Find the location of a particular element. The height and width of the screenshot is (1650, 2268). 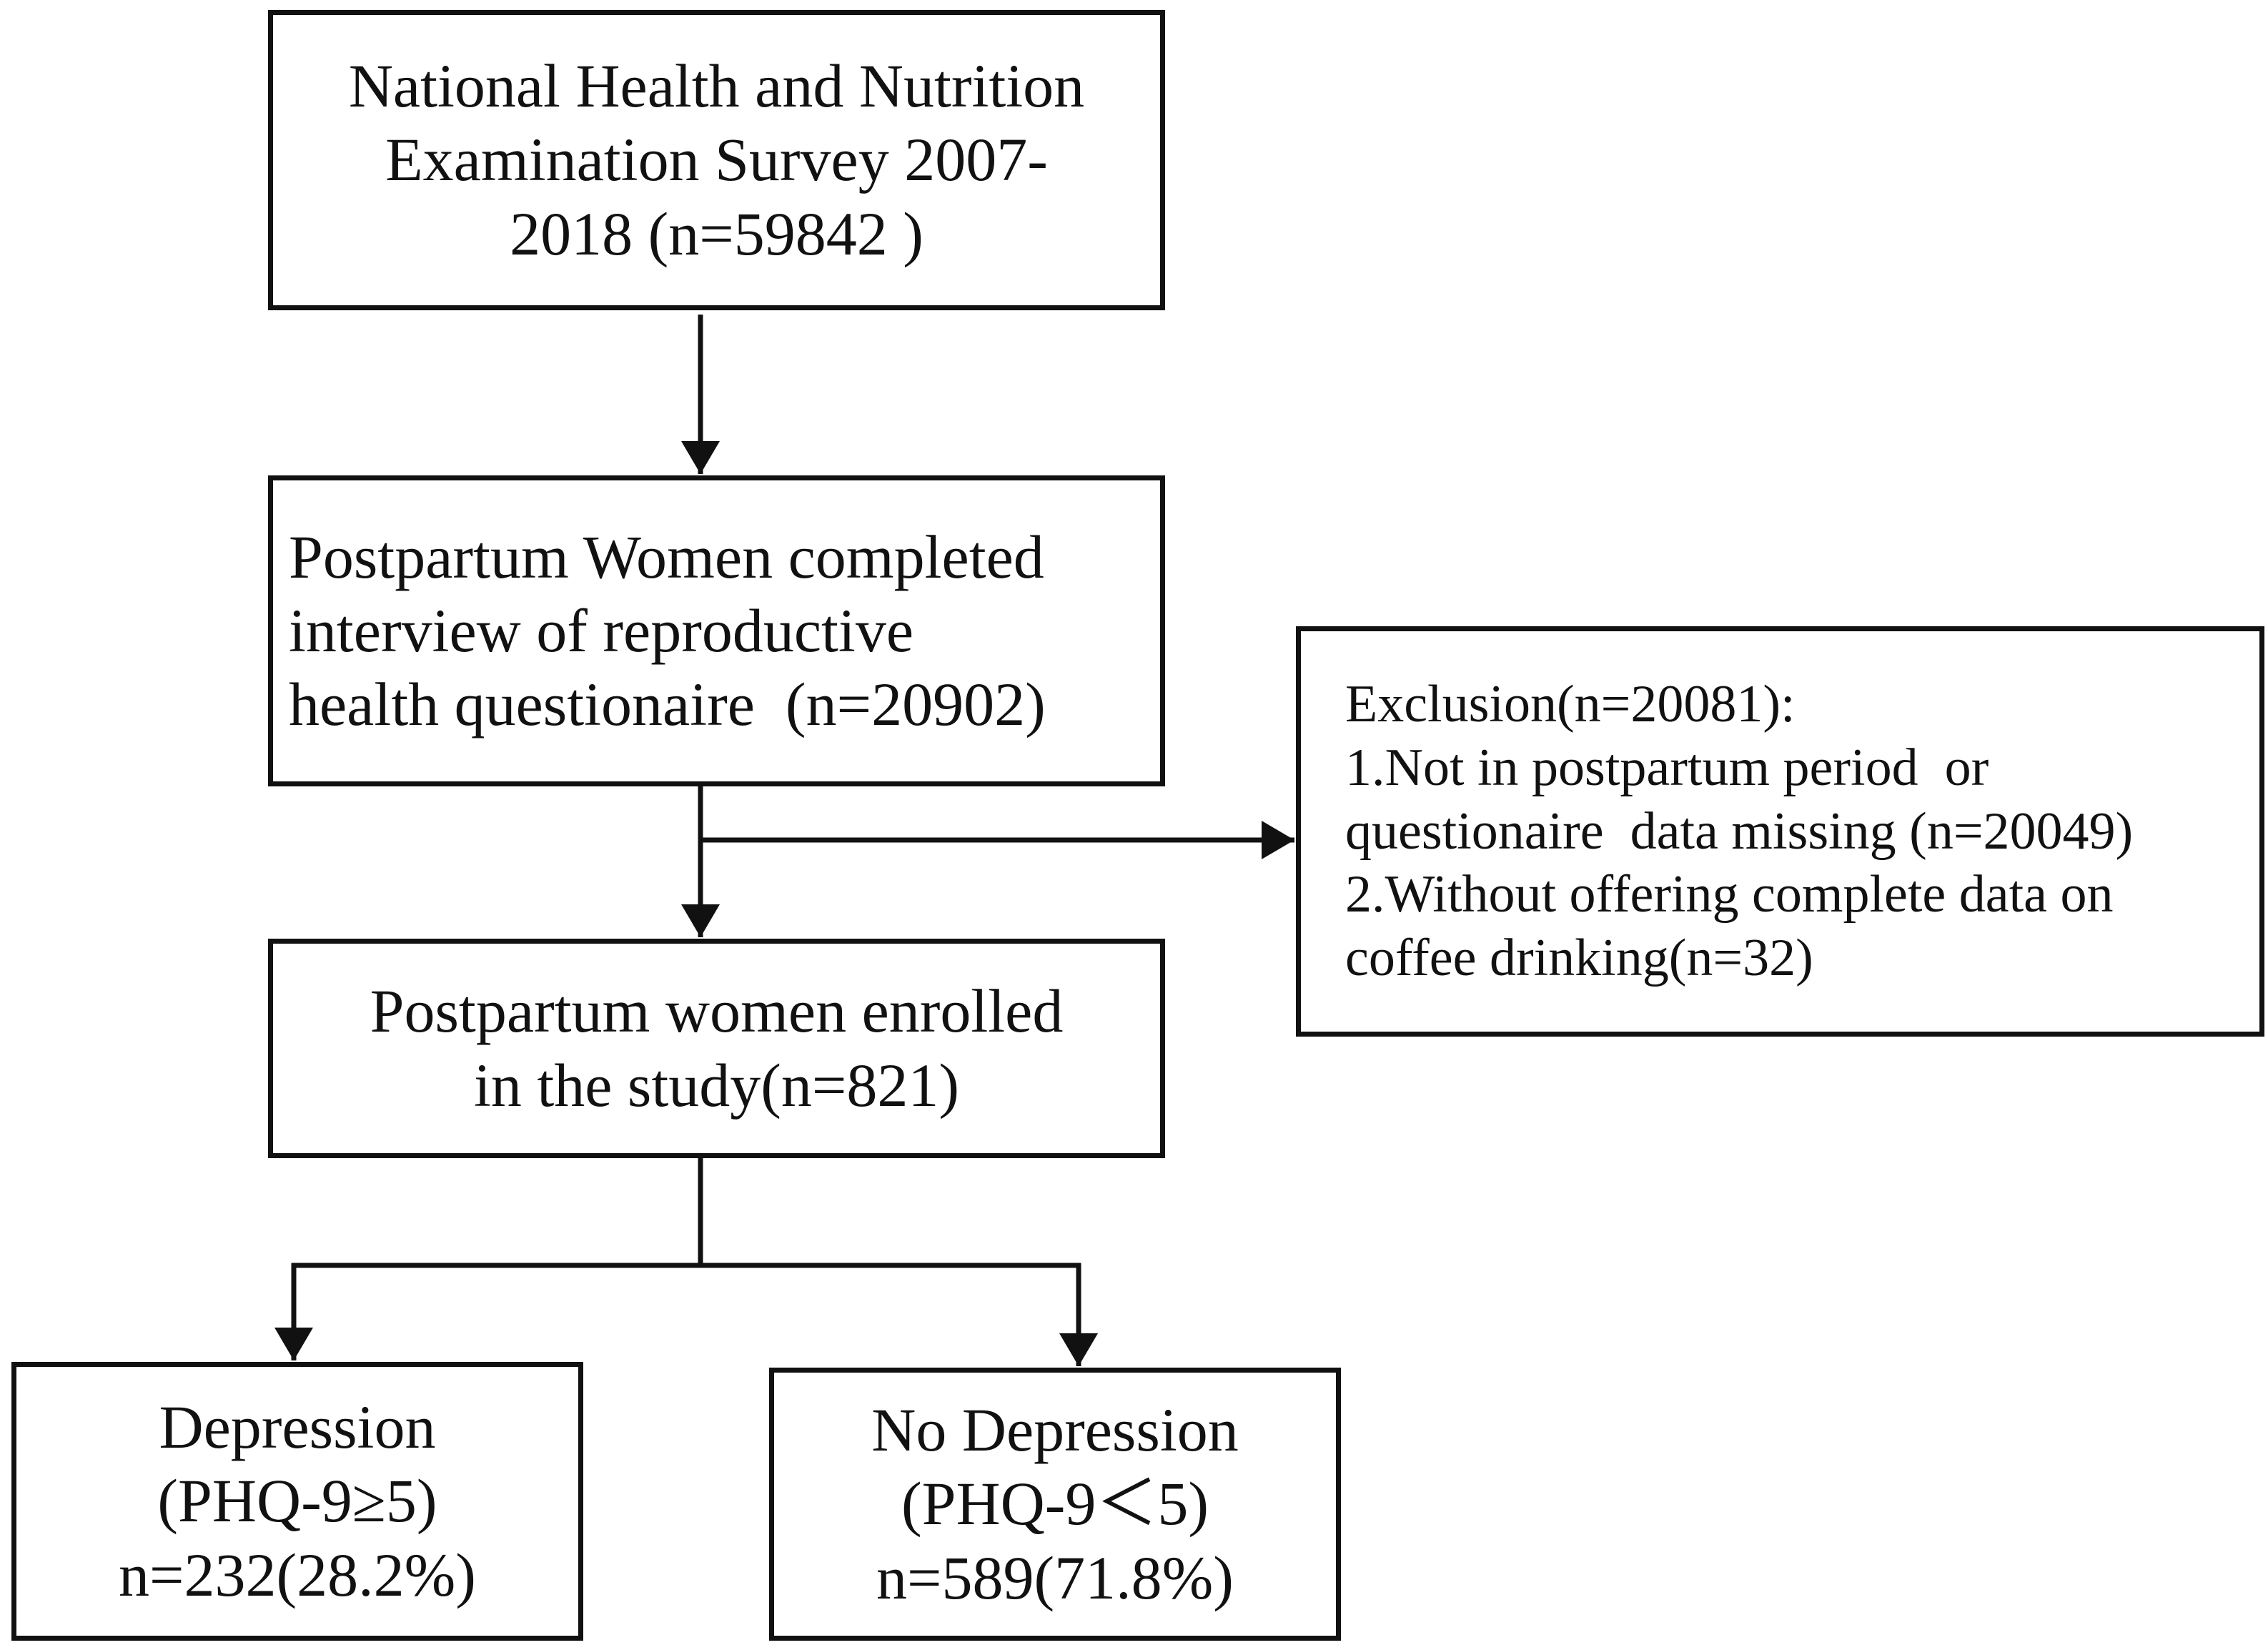

node-depression: Depression (PHQ-9≥5) n=232(28.2%) is located at coordinates (297, 1501).